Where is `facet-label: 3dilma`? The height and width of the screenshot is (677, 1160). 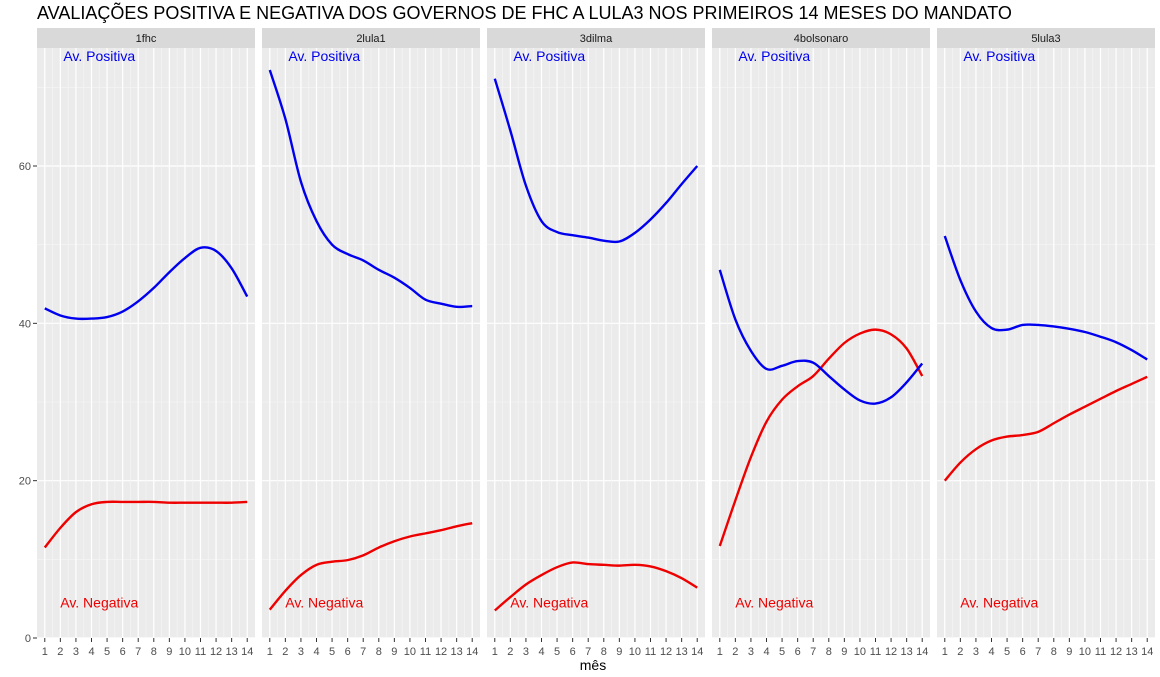
facet-label: 3dilma is located at coordinates (596, 39).